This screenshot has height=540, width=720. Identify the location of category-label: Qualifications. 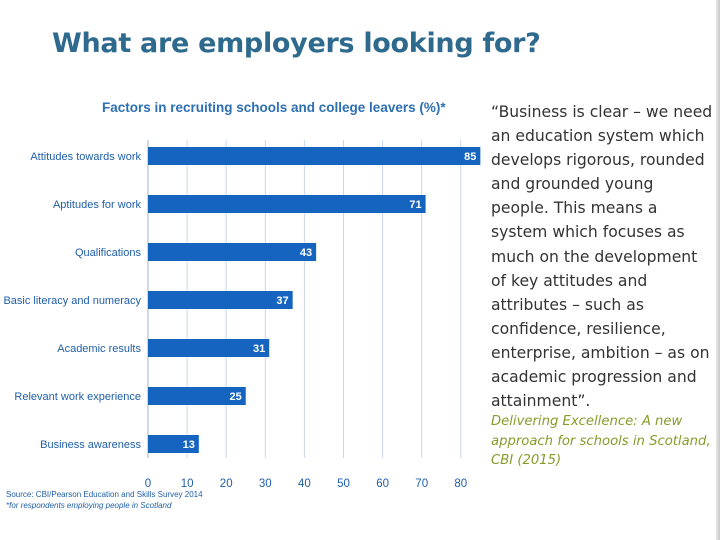
(108, 253).